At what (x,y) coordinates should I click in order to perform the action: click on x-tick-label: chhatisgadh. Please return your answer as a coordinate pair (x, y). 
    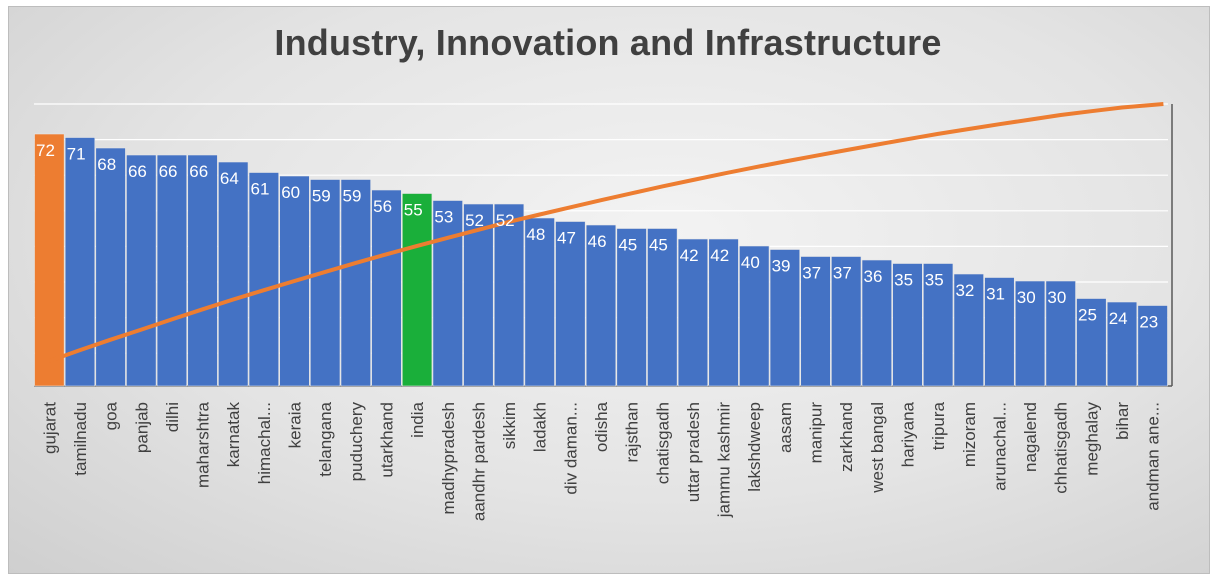
    Looking at the image, I should click on (1061, 448).